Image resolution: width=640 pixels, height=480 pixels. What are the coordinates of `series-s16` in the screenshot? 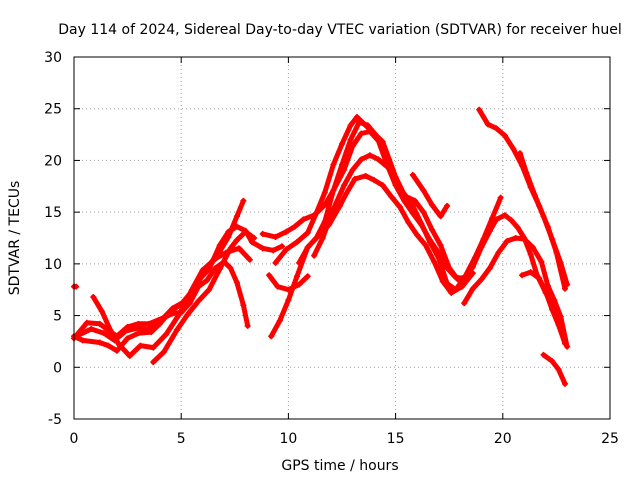 It's located at (543, 219).